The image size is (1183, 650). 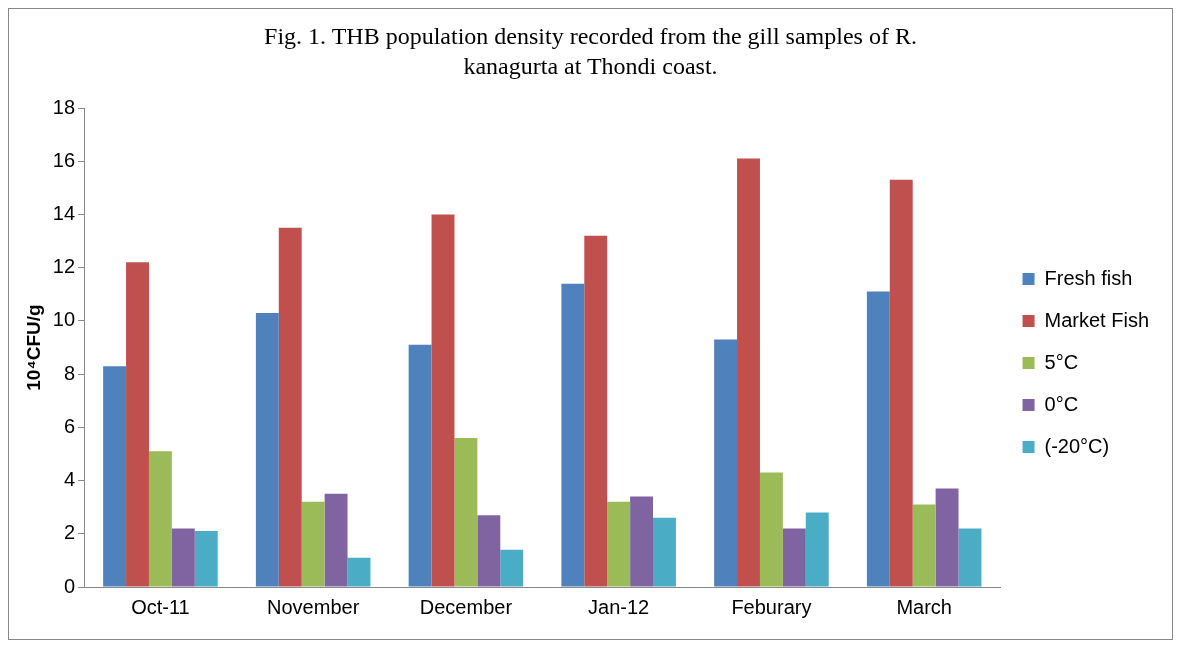 What do you see at coordinates (69, 532) in the screenshot?
I see `y-tick-label: 2` at bounding box center [69, 532].